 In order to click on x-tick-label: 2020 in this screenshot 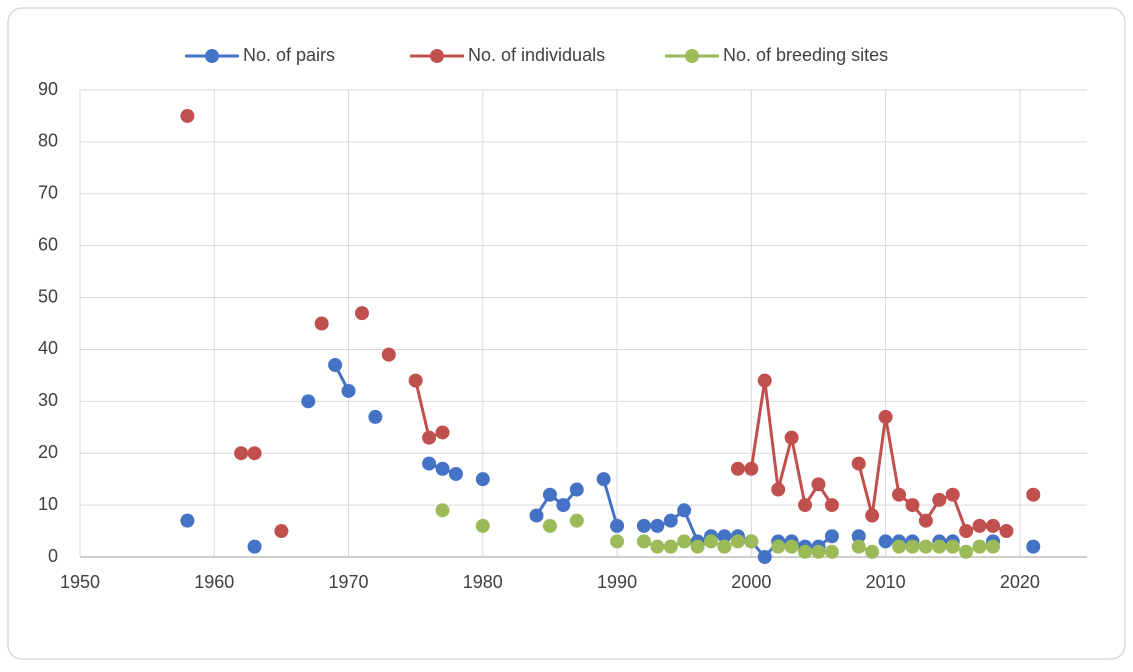, I will do `click(1020, 582)`.